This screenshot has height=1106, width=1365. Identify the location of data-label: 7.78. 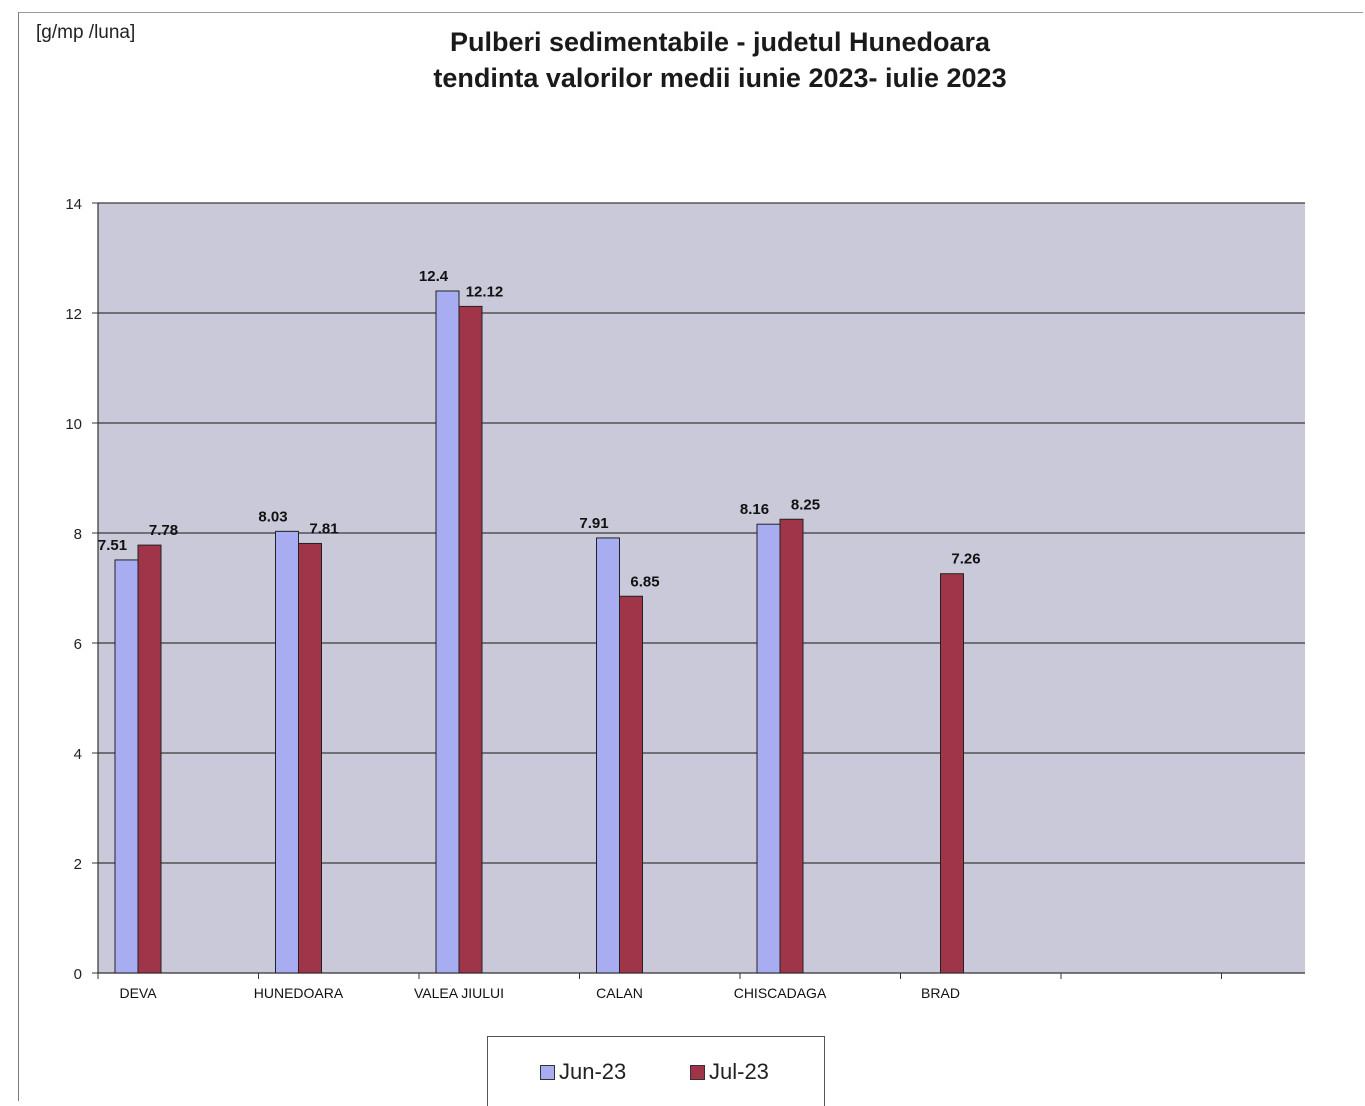
(163, 530).